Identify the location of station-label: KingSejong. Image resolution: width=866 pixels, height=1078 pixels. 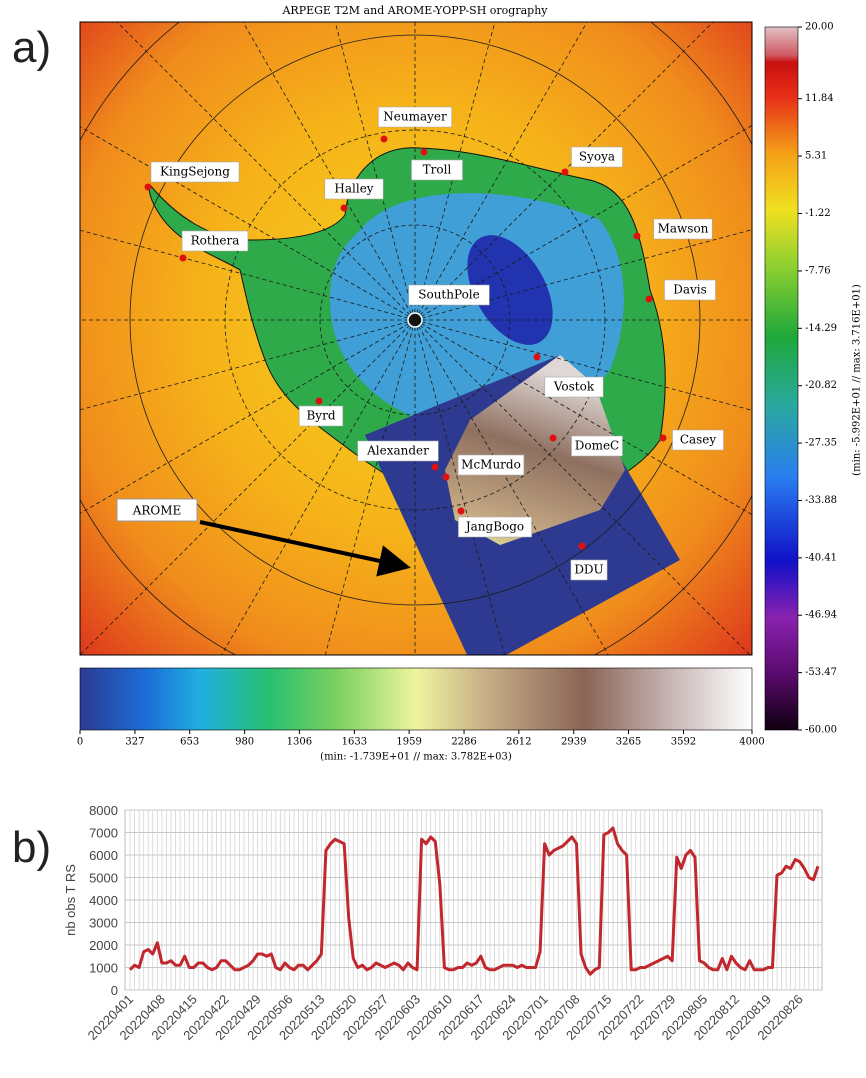
(195, 172).